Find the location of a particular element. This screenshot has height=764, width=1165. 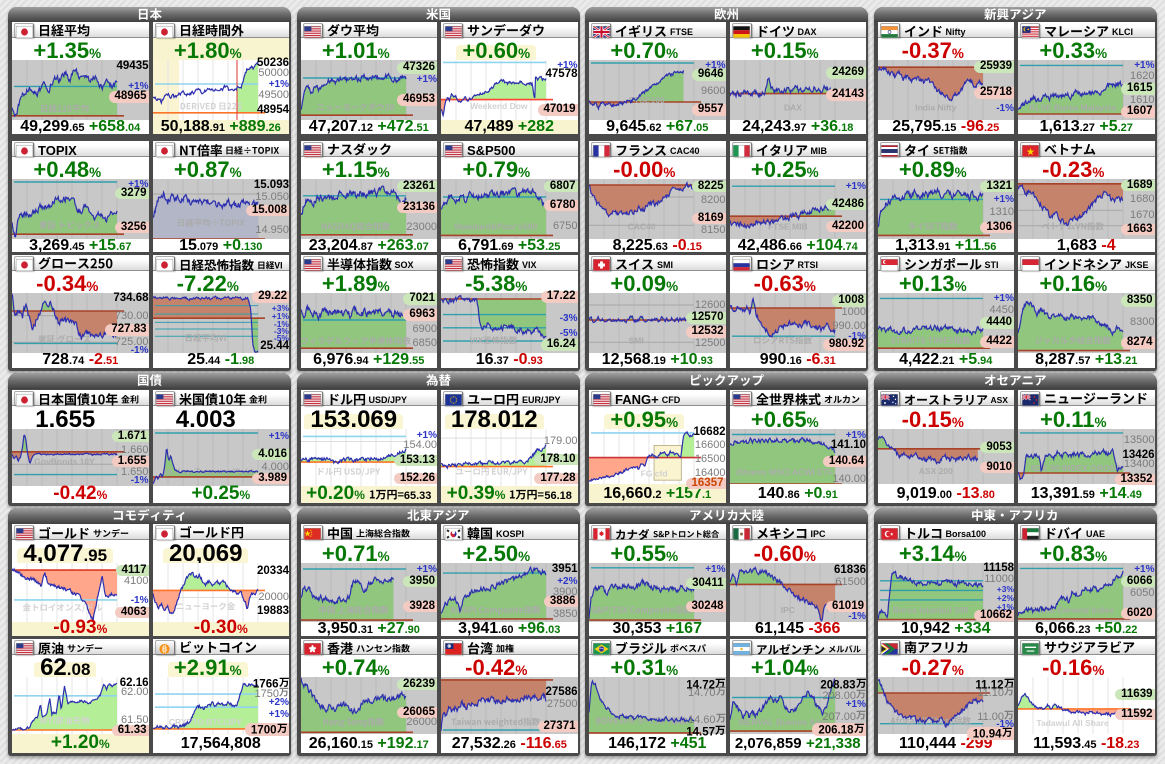

svg-text: B is located at coordinates (164, 649).